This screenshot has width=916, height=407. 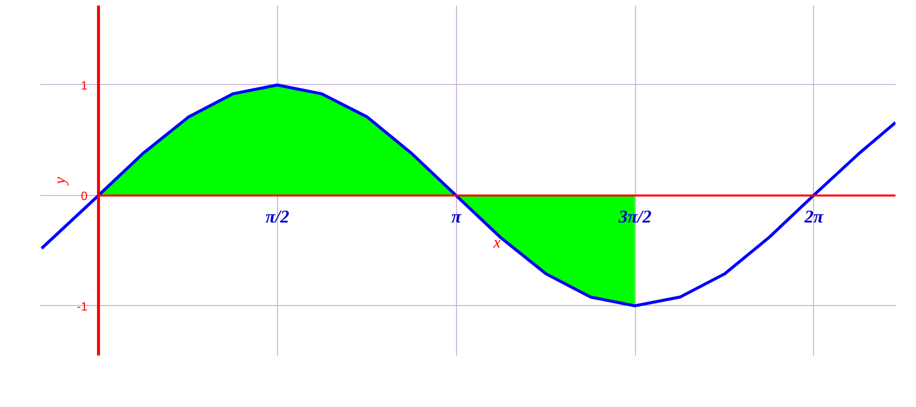 What do you see at coordinates (84, 85) in the screenshot?
I see `y-tick-label: 1` at bounding box center [84, 85].